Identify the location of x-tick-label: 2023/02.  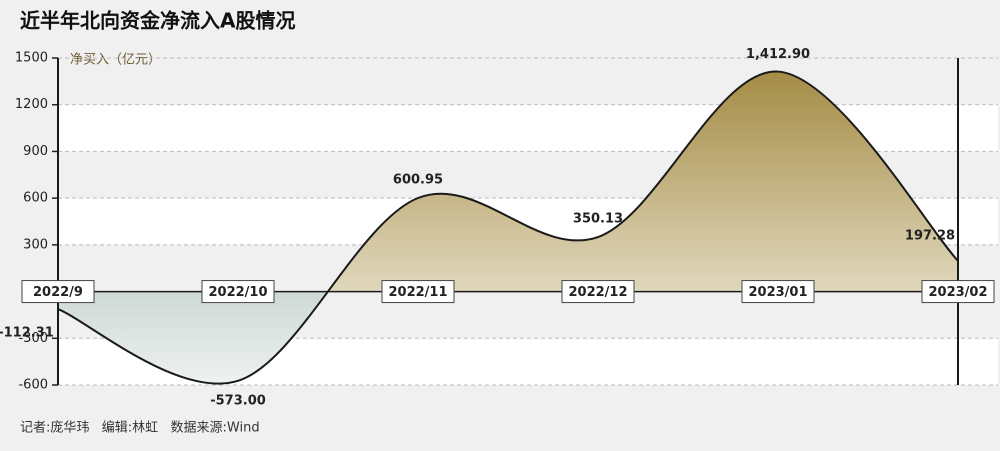
(957, 292).